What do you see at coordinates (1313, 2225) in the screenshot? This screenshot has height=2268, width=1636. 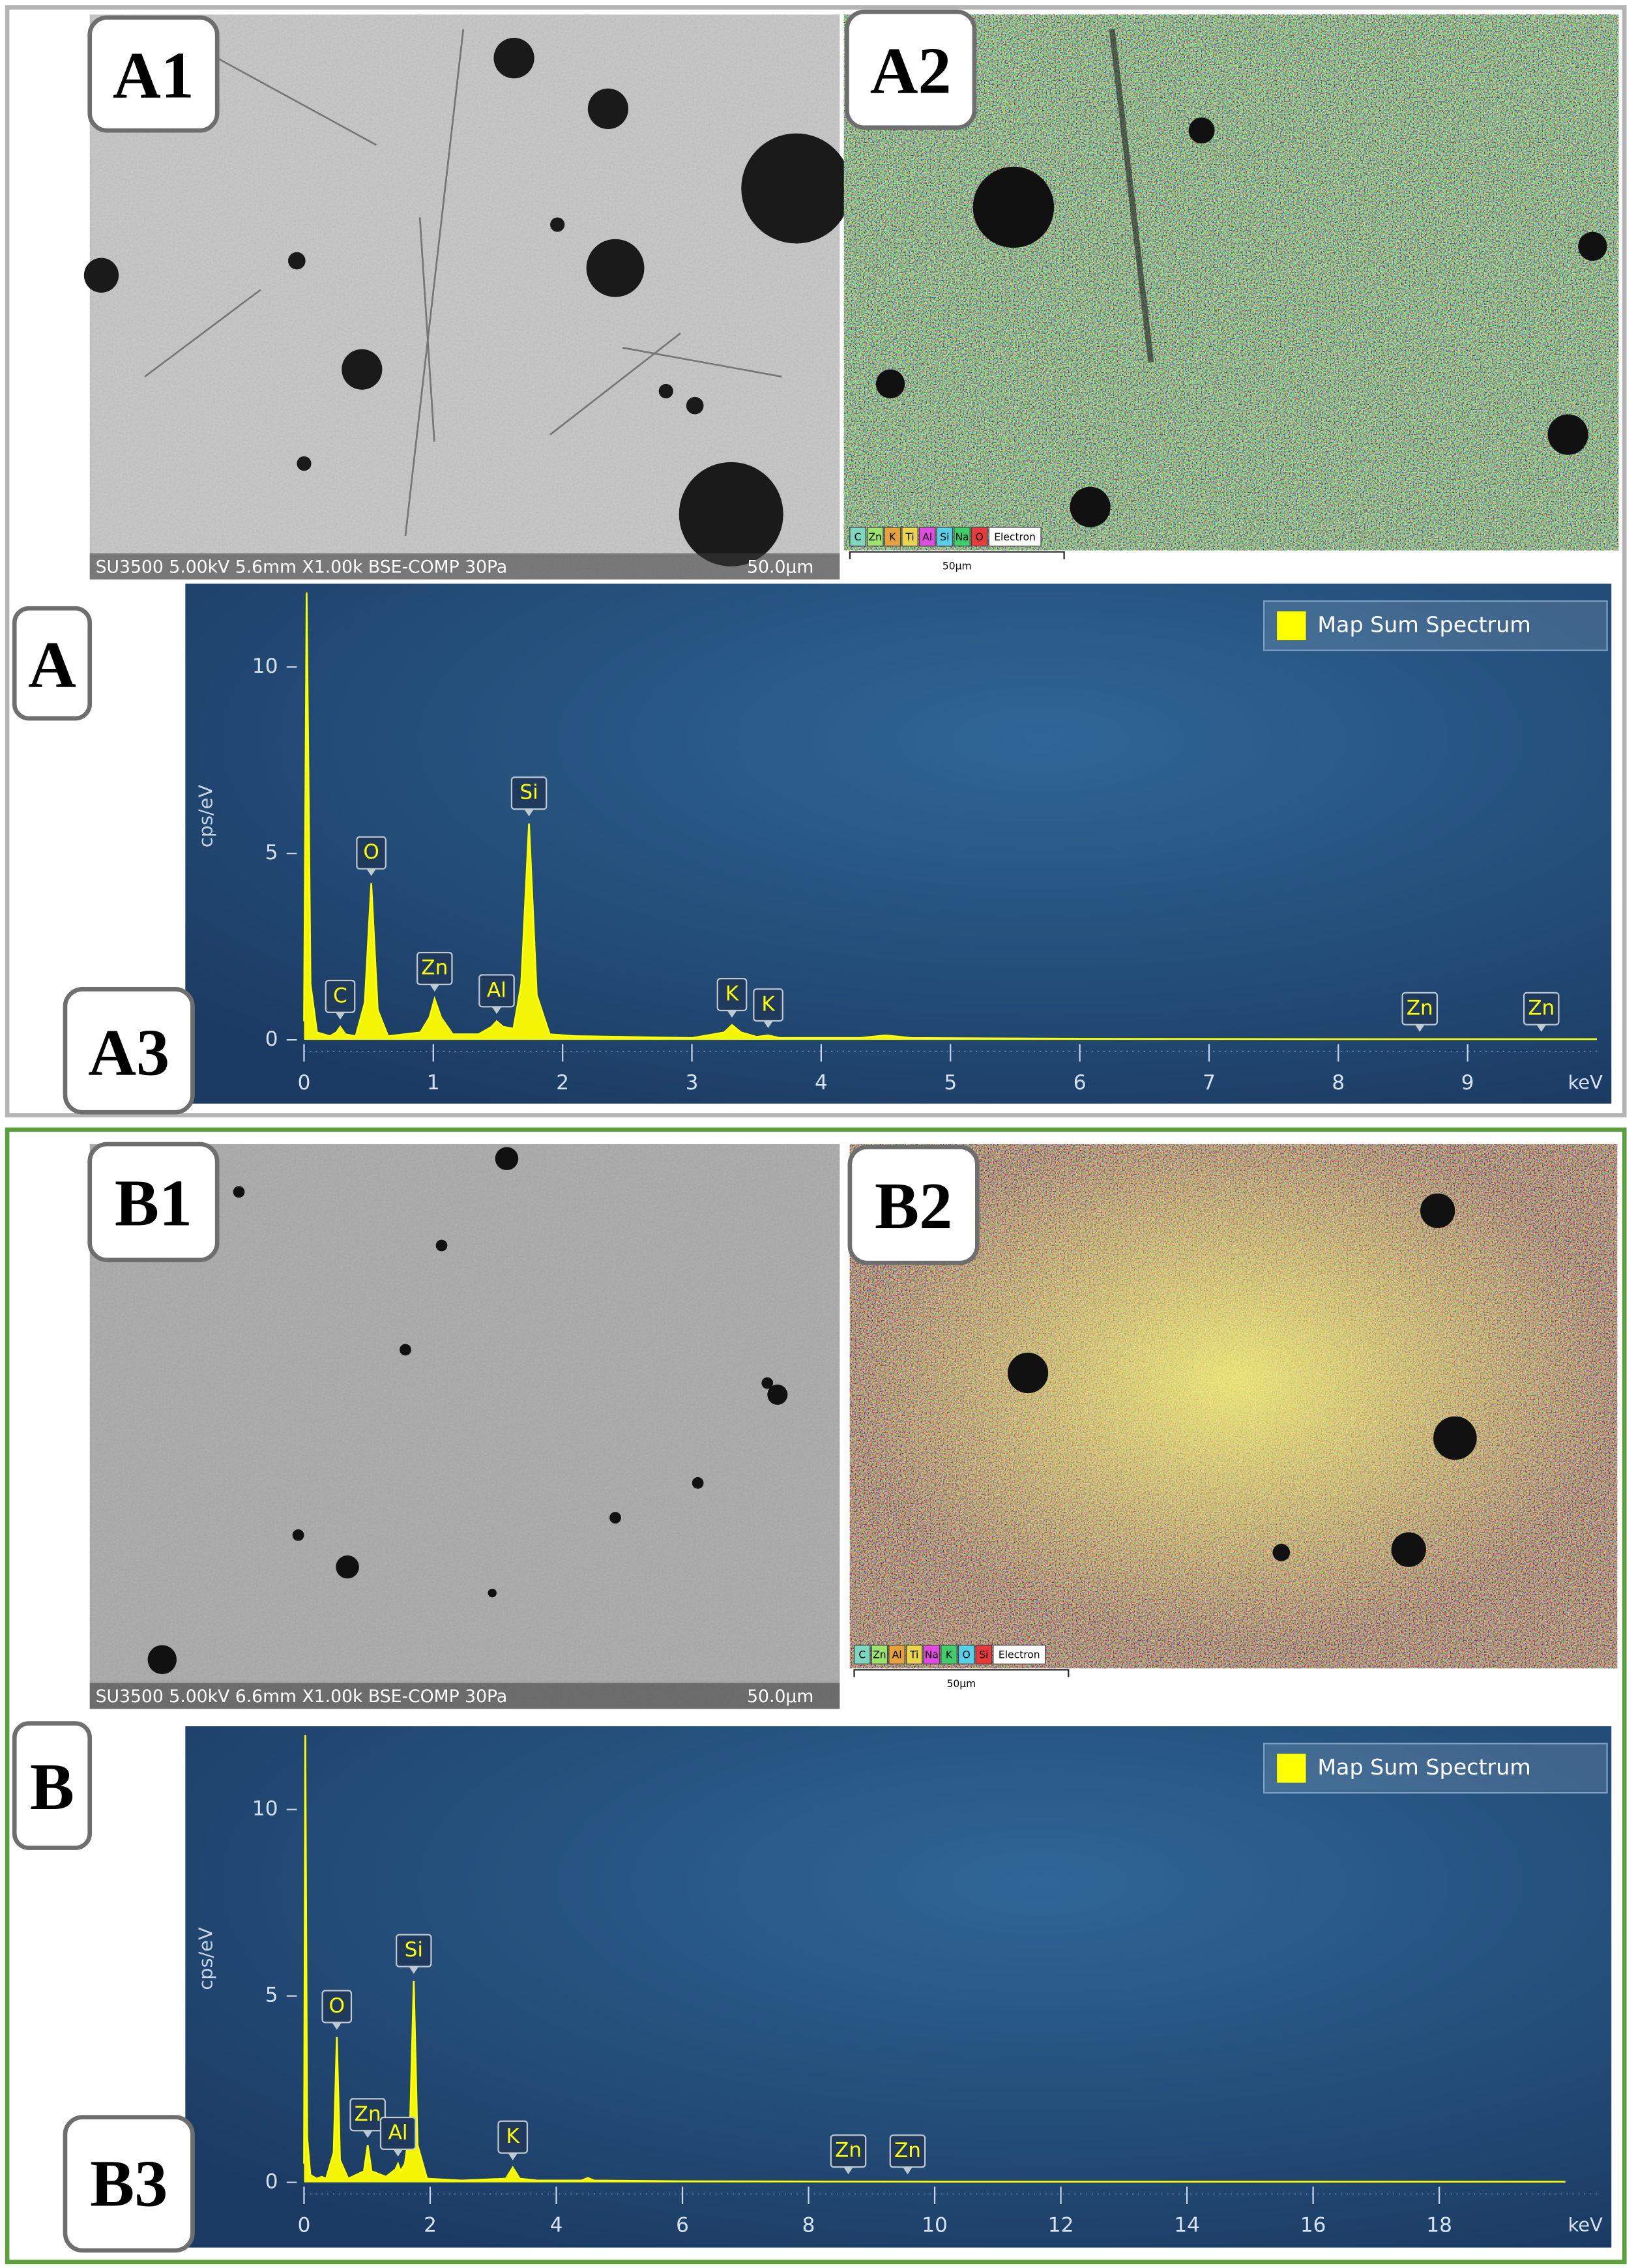 I see `x-tick-label: 16` at bounding box center [1313, 2225].